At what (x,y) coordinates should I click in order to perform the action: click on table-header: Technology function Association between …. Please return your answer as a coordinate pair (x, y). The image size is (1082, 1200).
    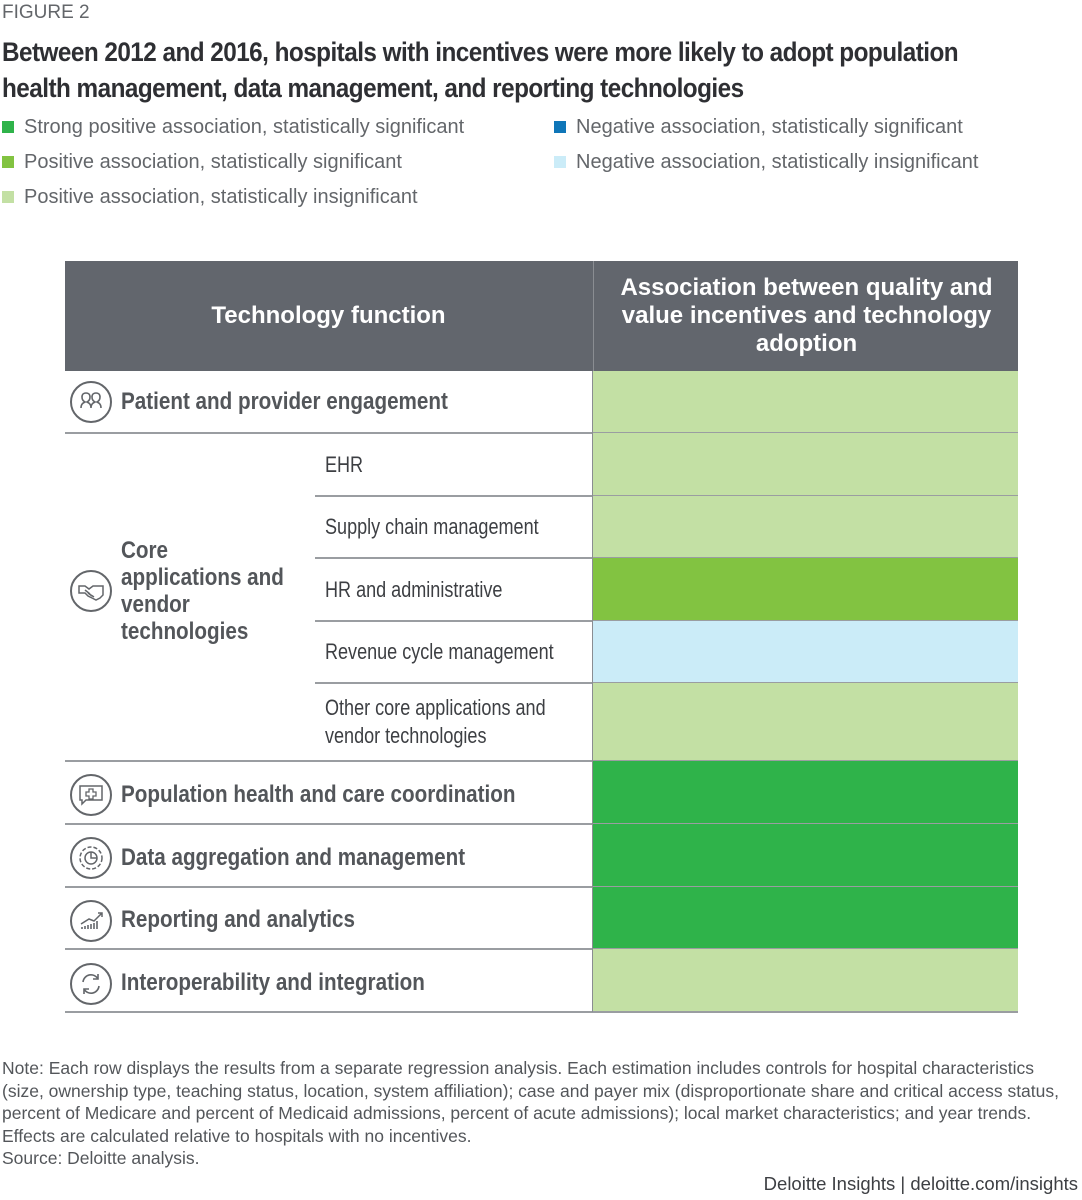
    Looking at the image, I should click on (541, 316).